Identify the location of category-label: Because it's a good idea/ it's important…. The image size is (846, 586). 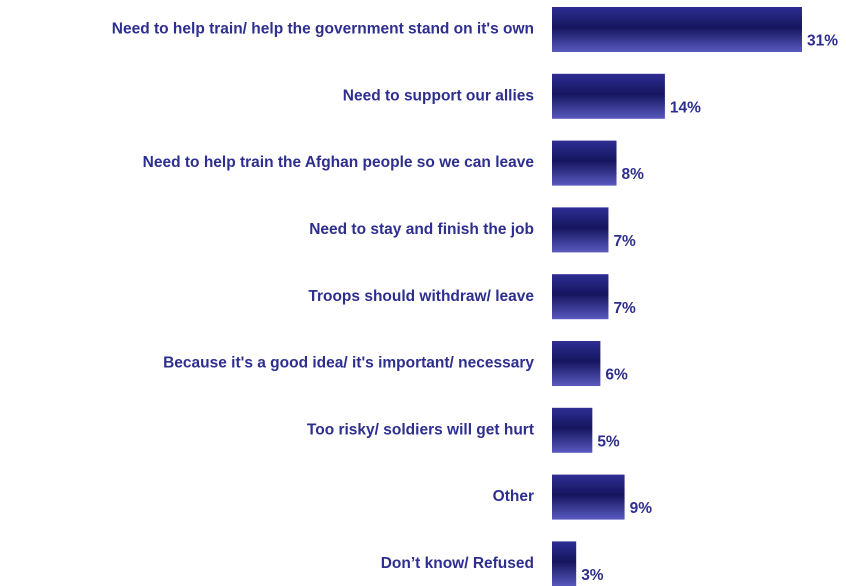
(348, 363).